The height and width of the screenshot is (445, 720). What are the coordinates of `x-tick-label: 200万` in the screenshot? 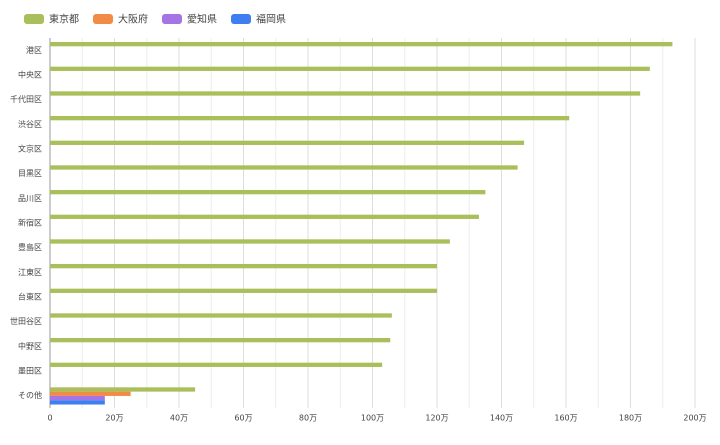 It's located at (694, 418).